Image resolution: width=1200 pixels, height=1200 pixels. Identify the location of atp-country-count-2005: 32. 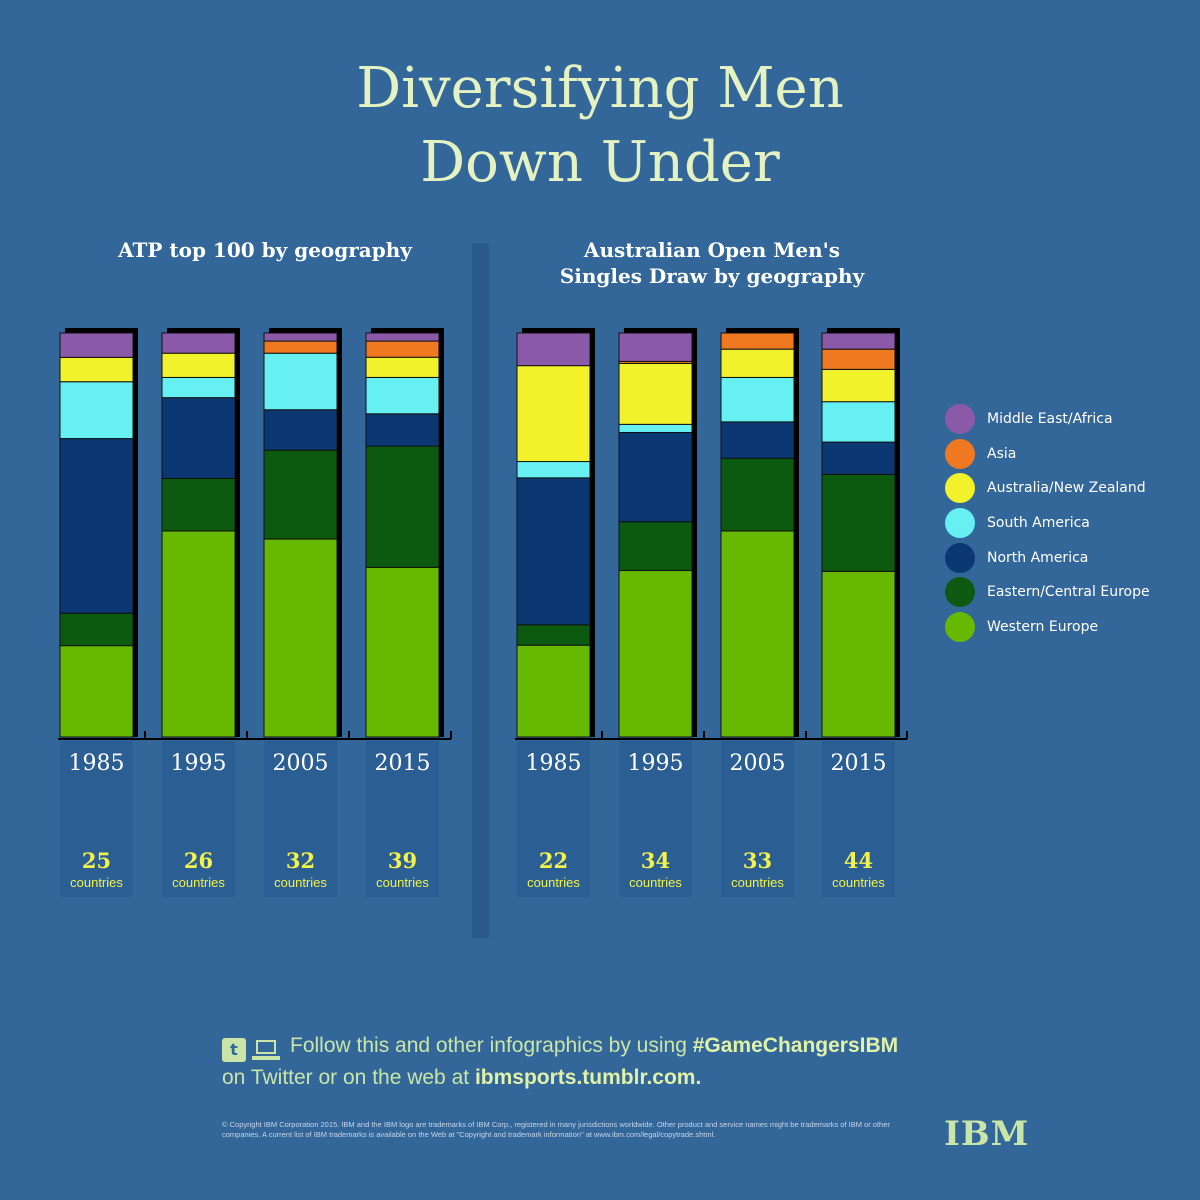
(300, 860).